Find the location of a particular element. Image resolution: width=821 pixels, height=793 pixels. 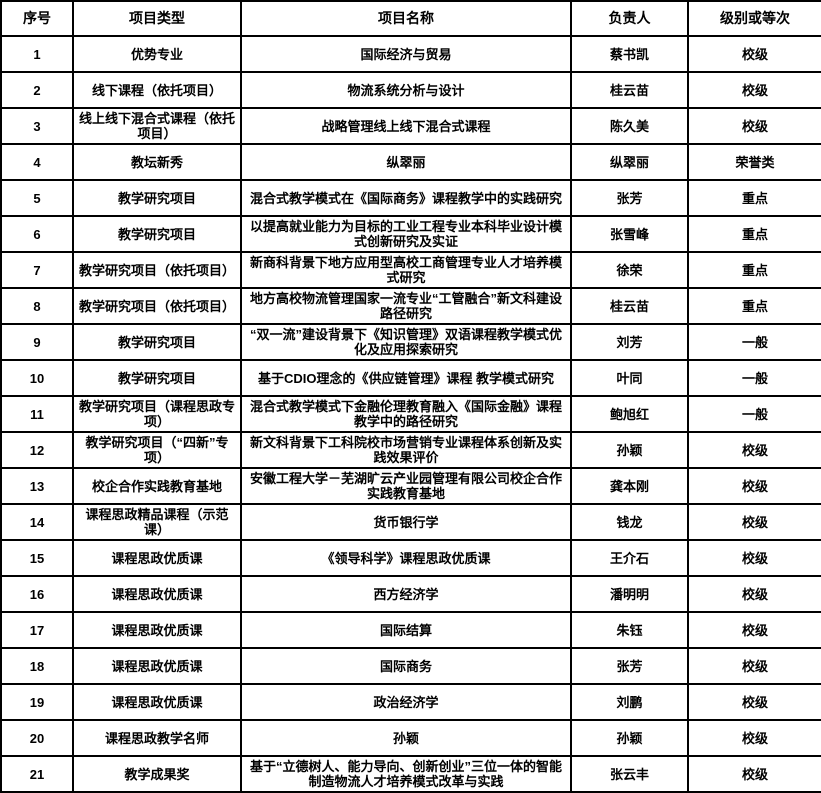

table-row: 4 教坛新秀 纵翠丽 纵翠丽 荣誉类 is located at coordinates (410, 162).